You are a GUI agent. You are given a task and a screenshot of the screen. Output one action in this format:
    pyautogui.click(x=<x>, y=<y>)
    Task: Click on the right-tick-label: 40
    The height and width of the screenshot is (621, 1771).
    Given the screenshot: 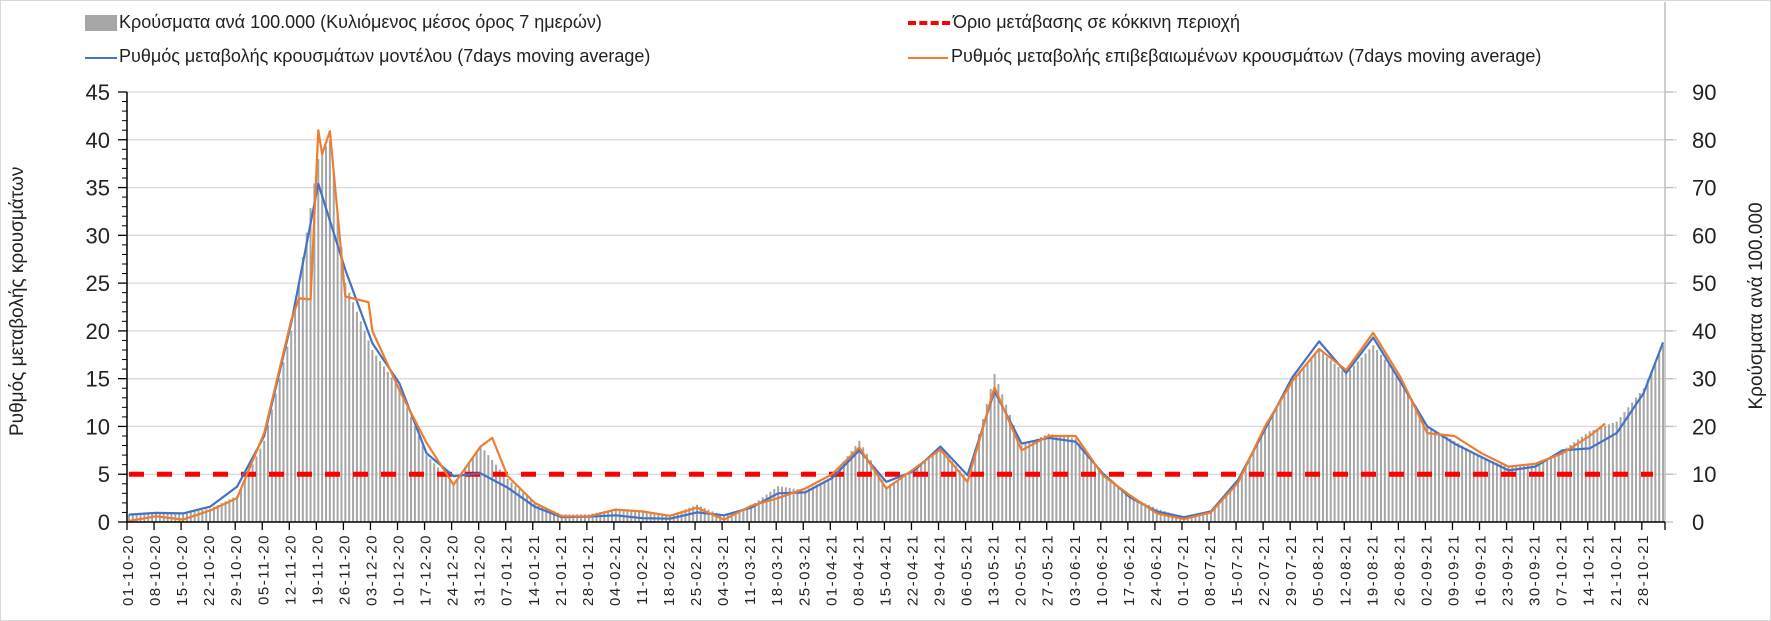 What is the action you would take?
    pyautogui.click(x=1704, y=331)
    